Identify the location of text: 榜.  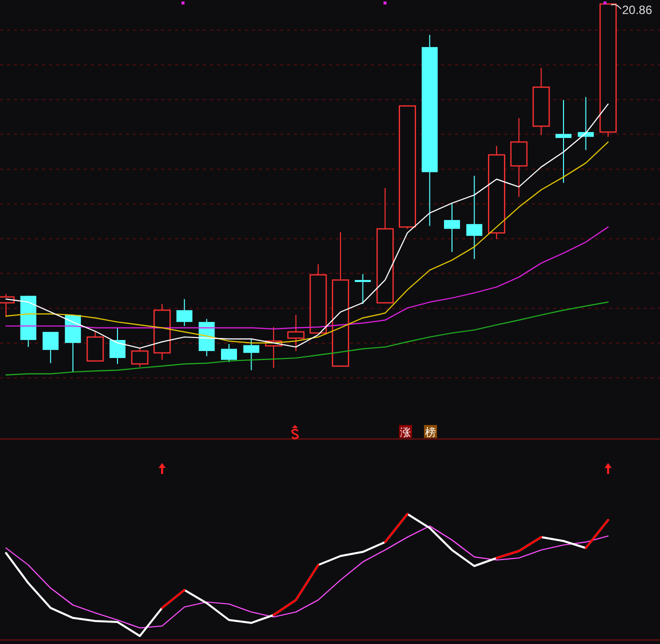
(430, 432).